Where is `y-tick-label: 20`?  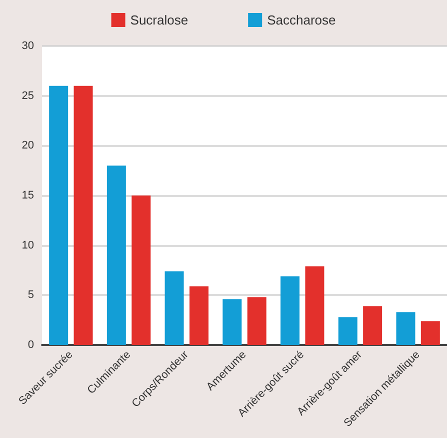
y-tick-label: 20 is located at coordinates (28, 146).